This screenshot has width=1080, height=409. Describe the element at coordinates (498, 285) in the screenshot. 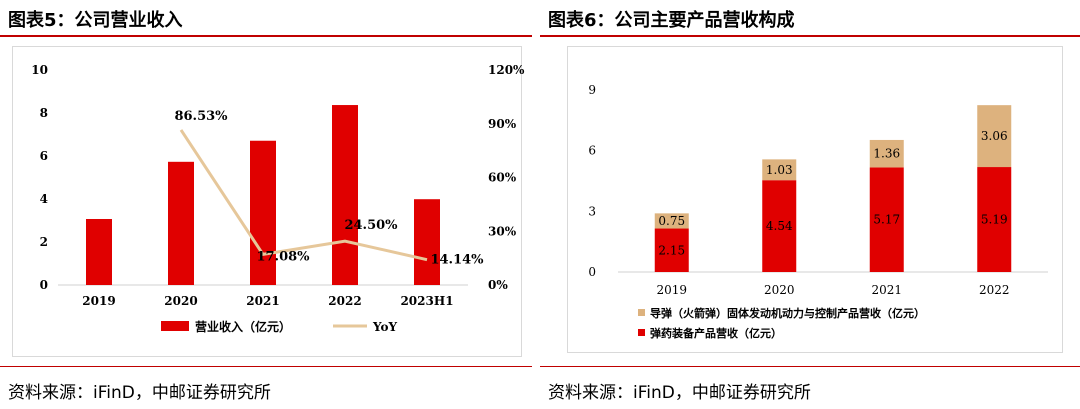

I see `y2-axis-tick-label: 0%` at that location.